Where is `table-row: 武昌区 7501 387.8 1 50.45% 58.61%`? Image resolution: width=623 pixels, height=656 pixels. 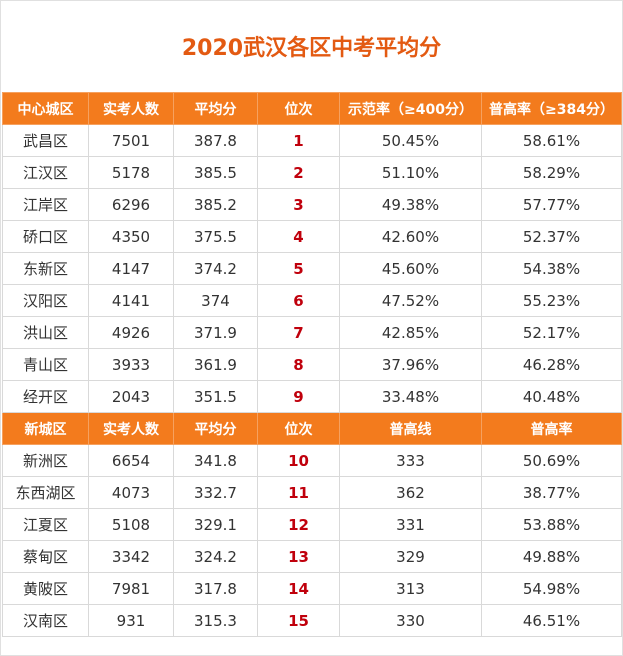
table-row: 武昌区 7501 387.8 1 50.45% 58.61% is located at coordinates (312, 140).